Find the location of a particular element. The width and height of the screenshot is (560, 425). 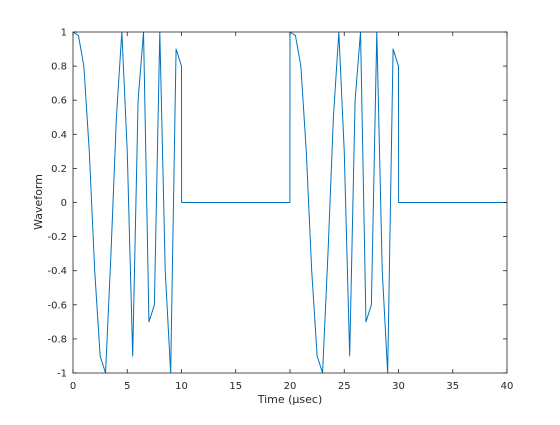

y-tick-label: -0.4 is located at coordinates (57, 271).